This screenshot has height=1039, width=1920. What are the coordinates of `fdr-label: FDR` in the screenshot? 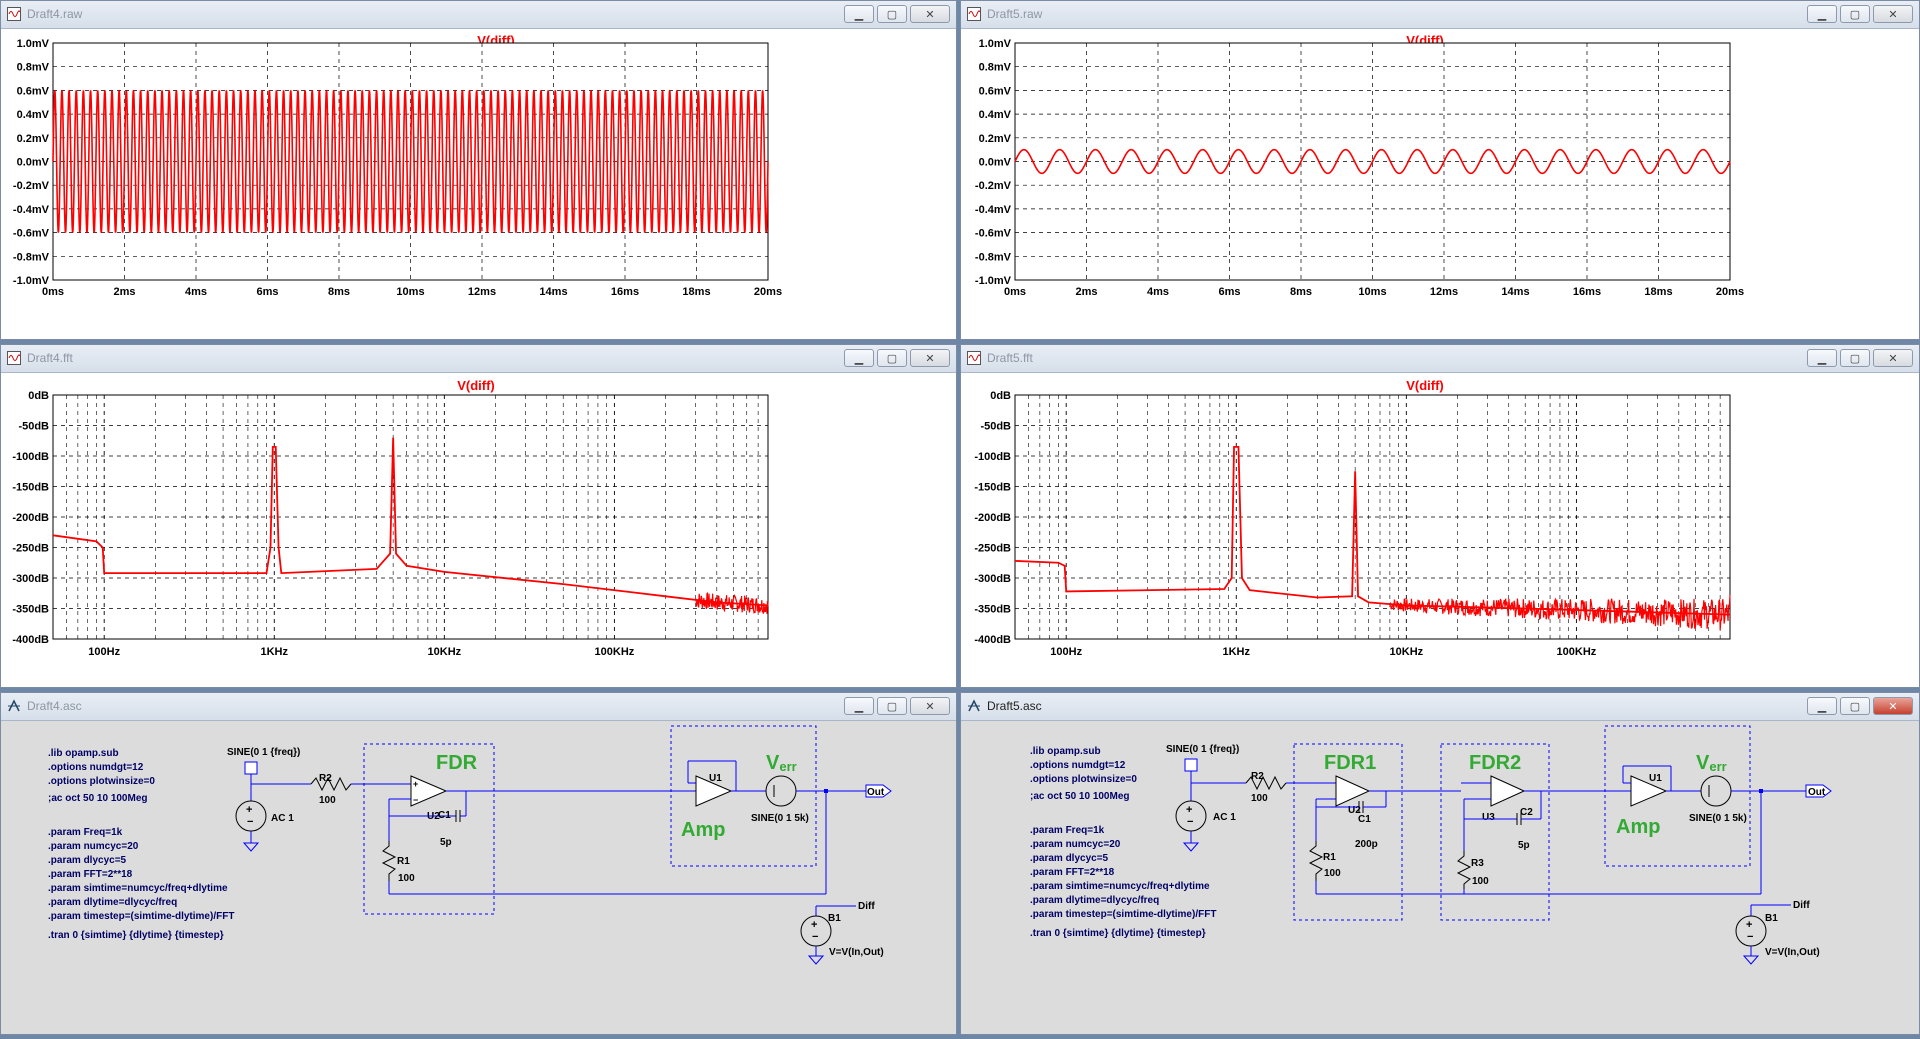 It's located at (457, 763).